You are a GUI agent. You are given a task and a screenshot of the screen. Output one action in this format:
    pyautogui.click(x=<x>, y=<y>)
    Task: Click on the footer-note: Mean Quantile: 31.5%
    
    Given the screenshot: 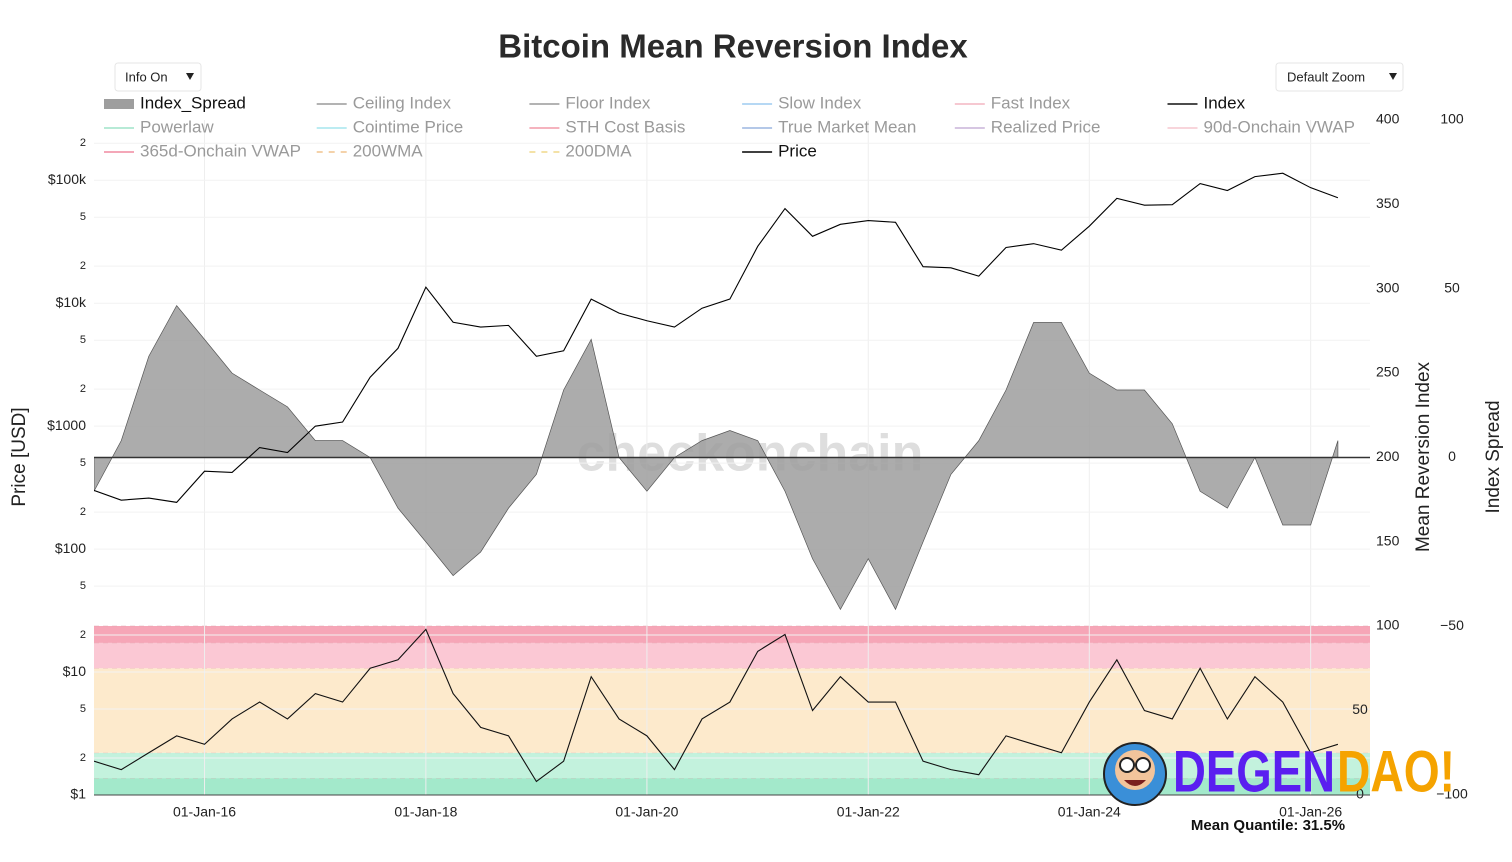 What is the action you would take?
    pyautogui.click(x=1268, y=825)
    